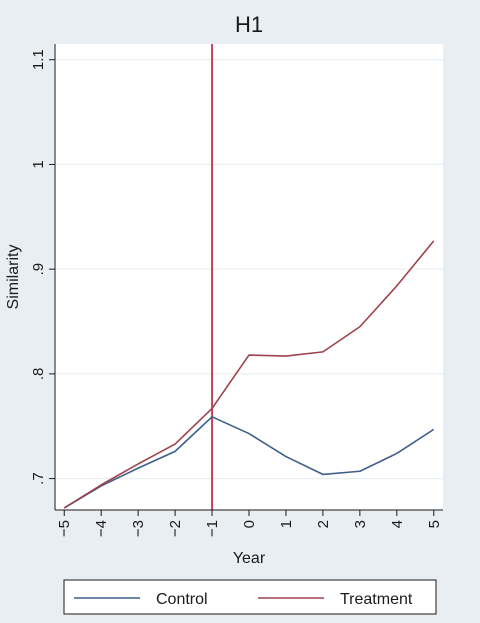 The height and width of the screenshot is (623, 480). Describe the element at coordinates (323, 524) in the screenshot. I see `x-tick-label: 2` at that location.